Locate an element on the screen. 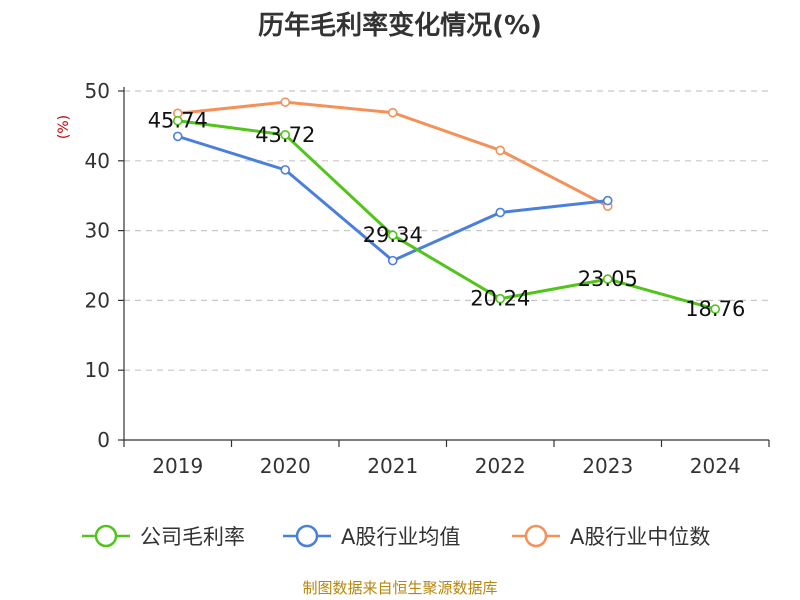 The height and width of the screenshot is (600, 800). y-tick-label: 50 is located at coordinates (97, 91).